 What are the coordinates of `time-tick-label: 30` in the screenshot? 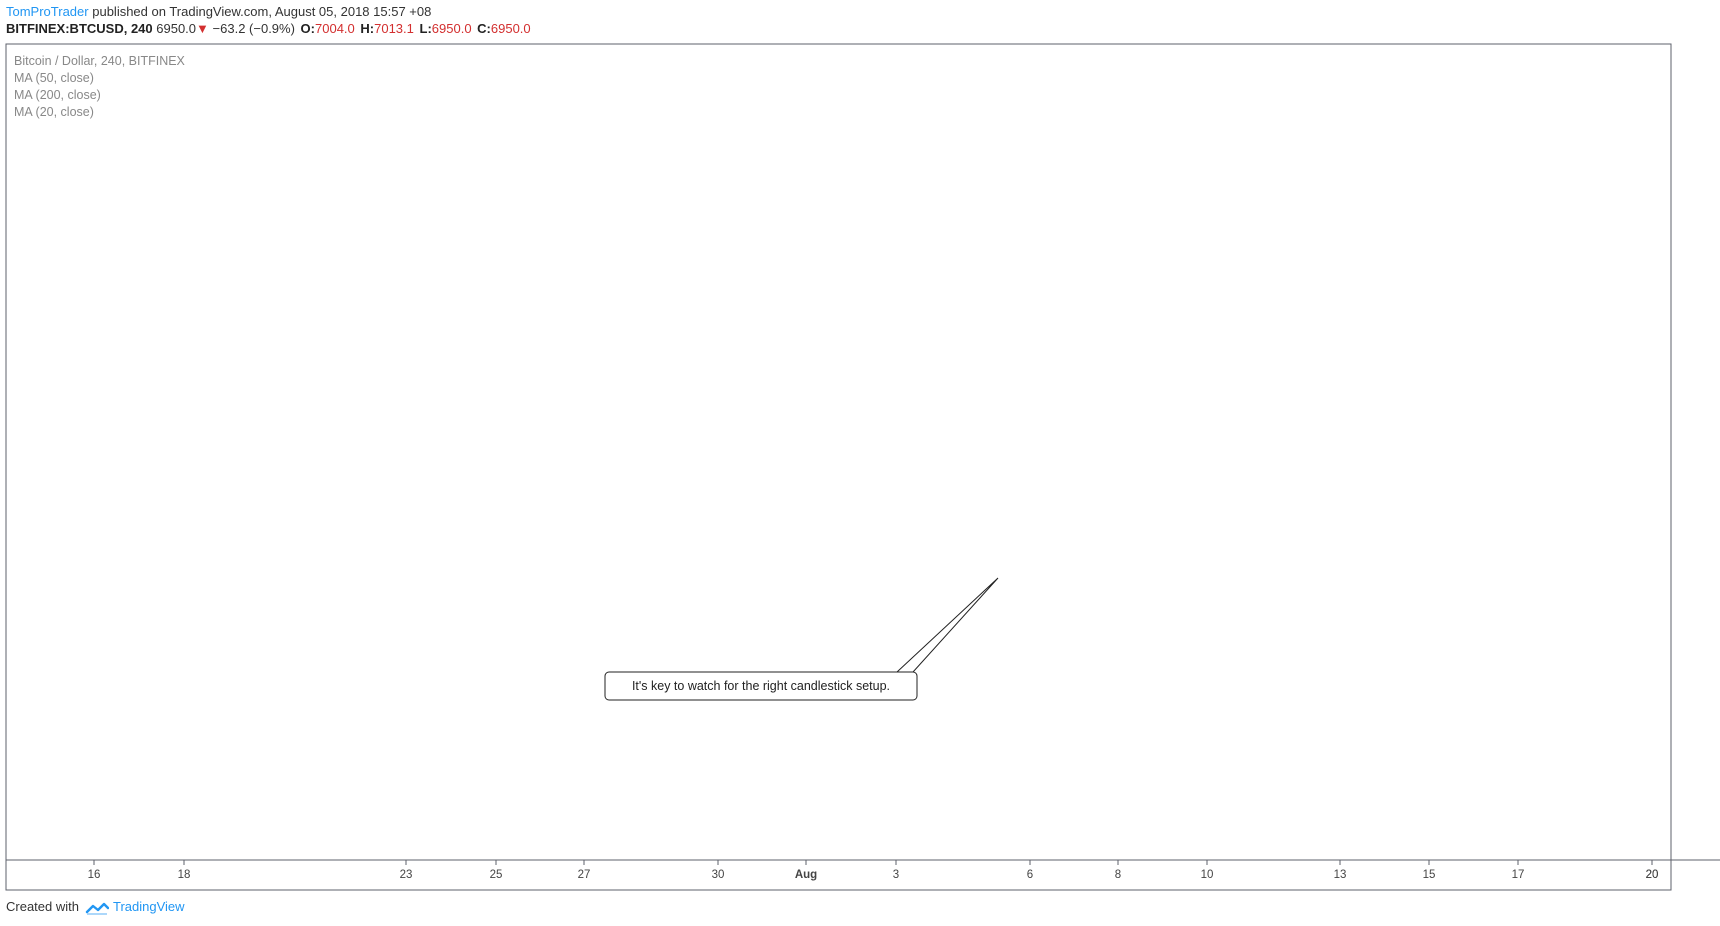 It's located at (718, 875).